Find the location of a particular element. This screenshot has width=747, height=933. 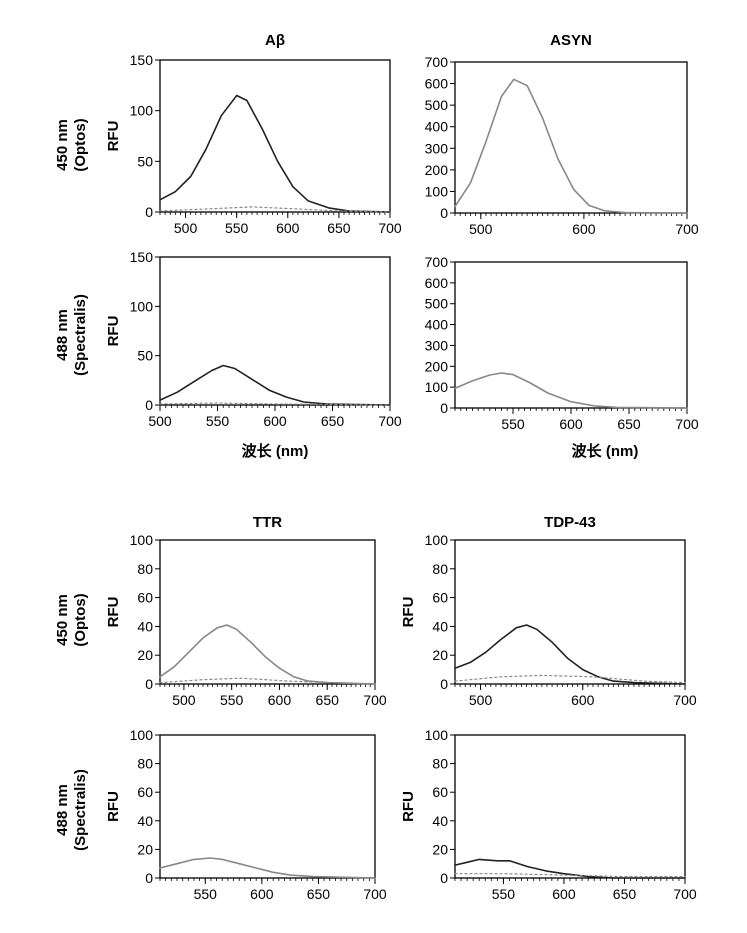

chart-panel-6: 500600700020406080100TDP-43RFU is located at coordinates (548, 611).